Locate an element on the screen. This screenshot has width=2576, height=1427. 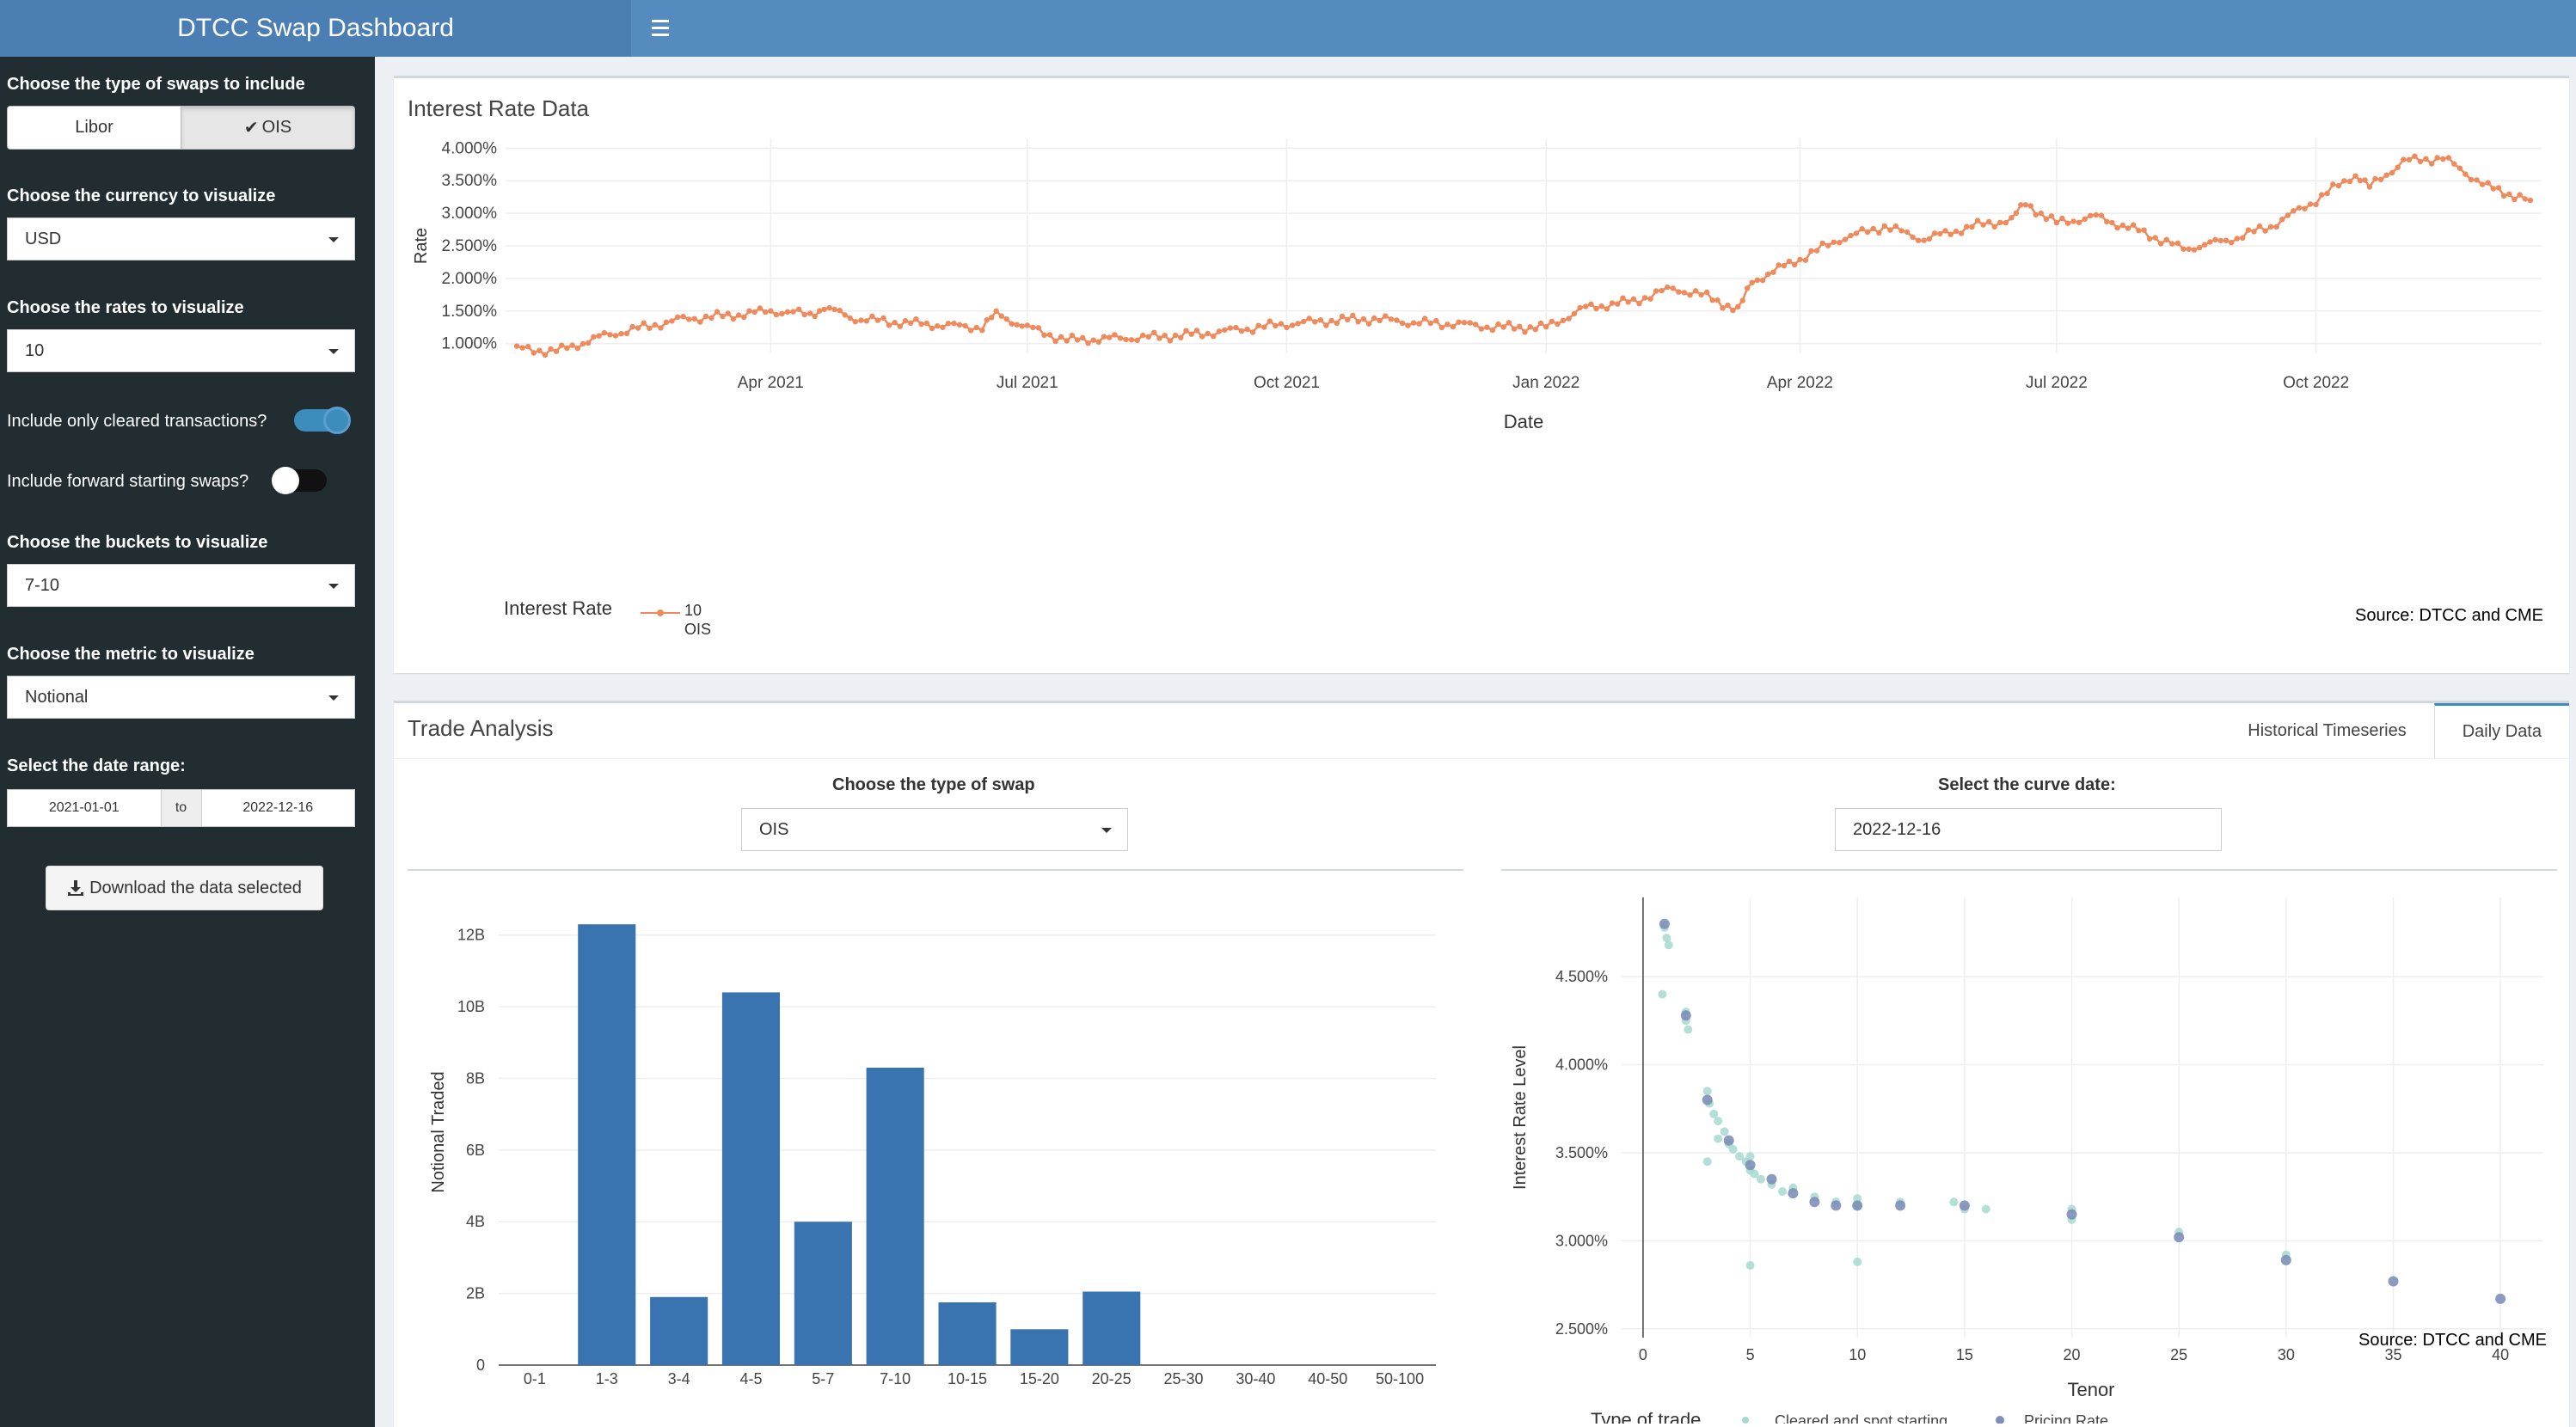
forward-switch is located at coordinates (299, 481).